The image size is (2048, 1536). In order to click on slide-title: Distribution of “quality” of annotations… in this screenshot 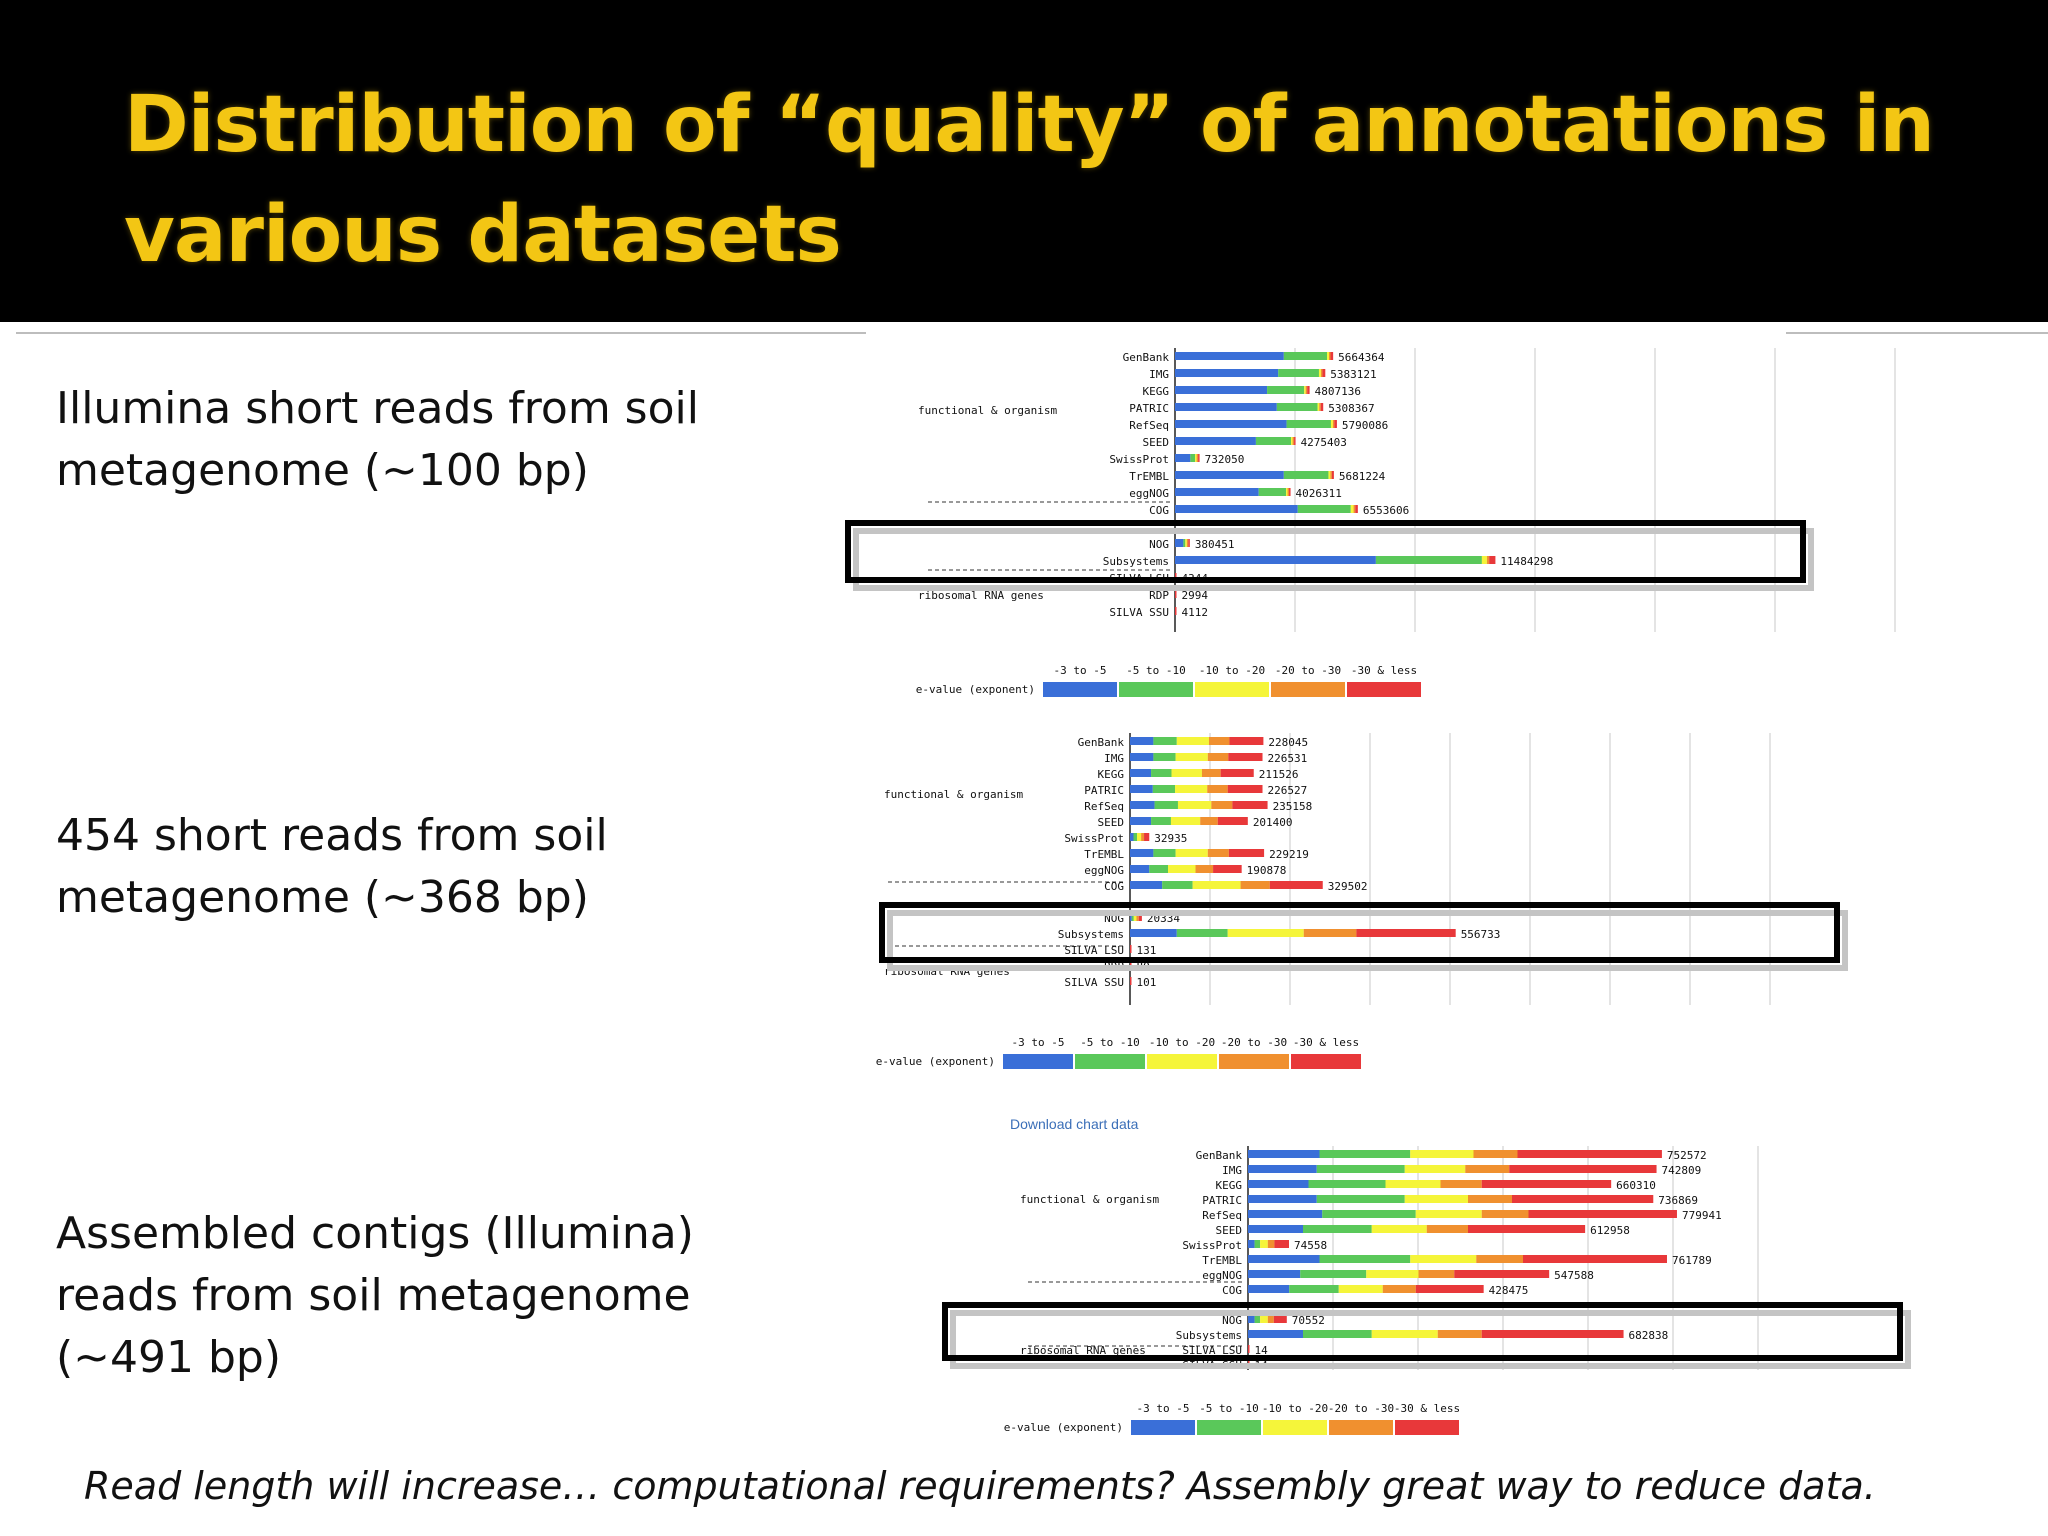, I will do `click(1029, 180)`.